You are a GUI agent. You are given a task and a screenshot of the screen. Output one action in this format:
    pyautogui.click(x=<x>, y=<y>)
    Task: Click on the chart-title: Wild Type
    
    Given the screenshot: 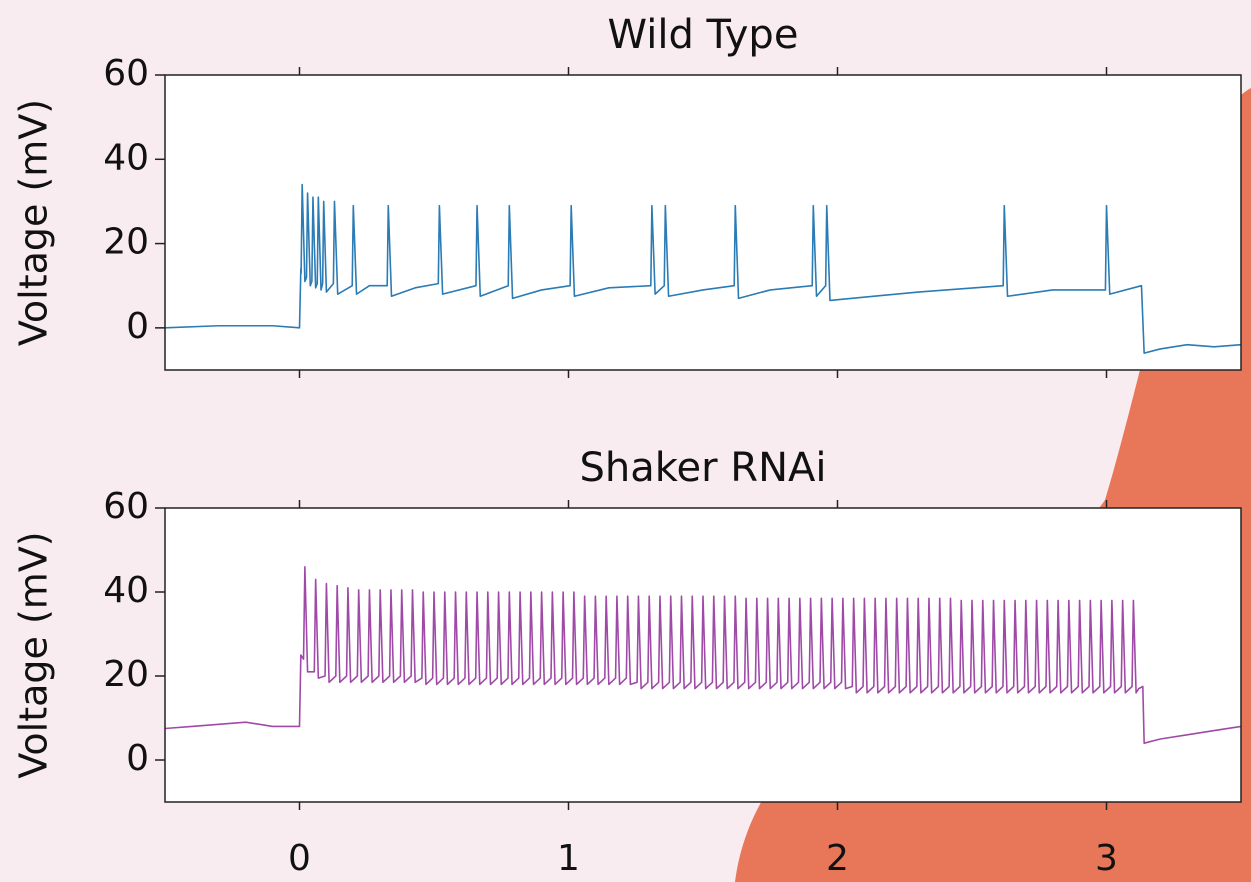 What is the action you would take?
    pyautogui.click(x=703, y=35)
    